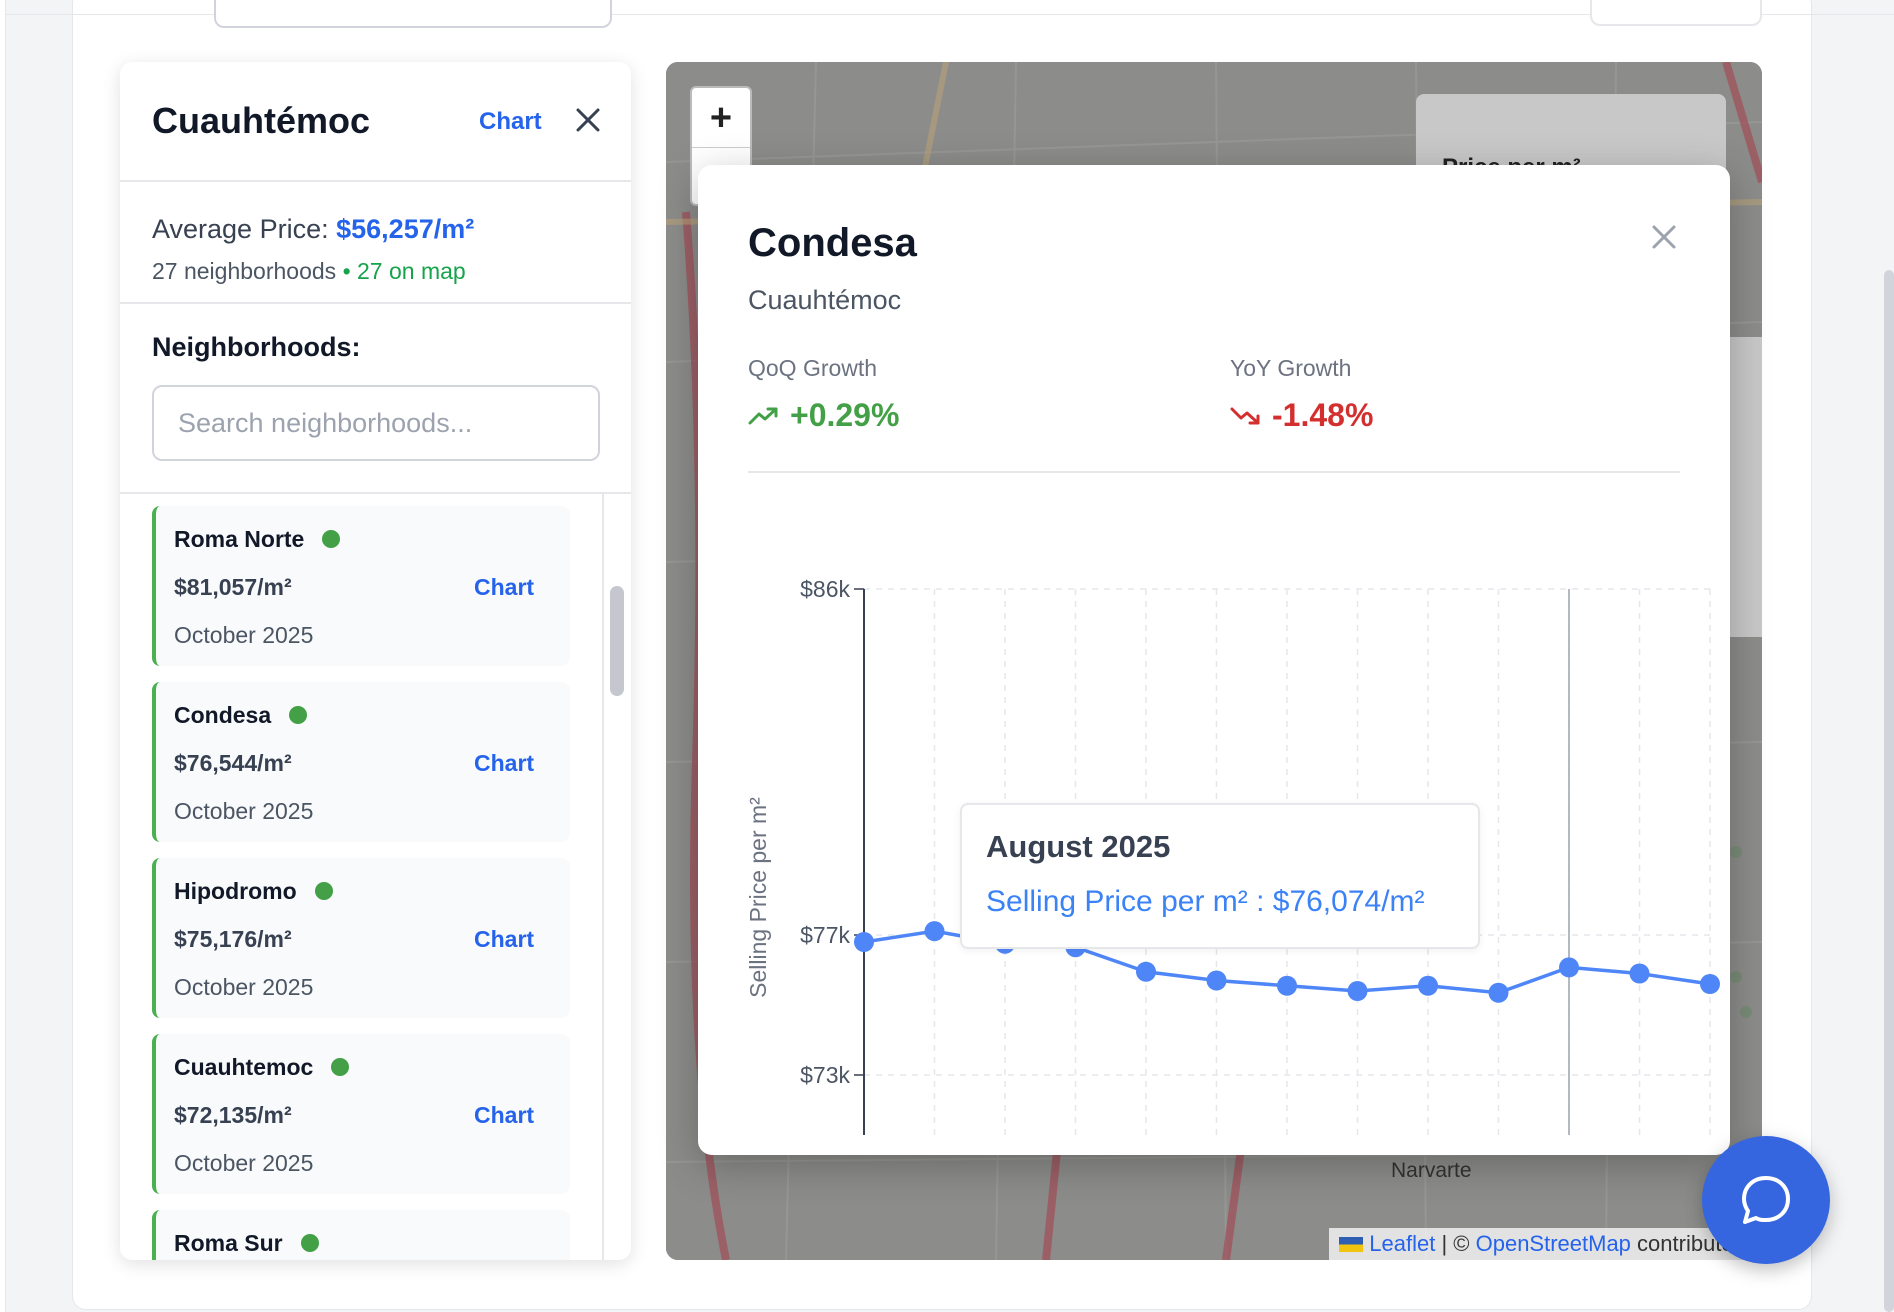 This screenshot has height=1312, width=1894. What do you see at coordinates (256, 347) in the screenshot?
I see `neighborhoods-heading: Neighborhoods:` at bounding box center [256, 347].